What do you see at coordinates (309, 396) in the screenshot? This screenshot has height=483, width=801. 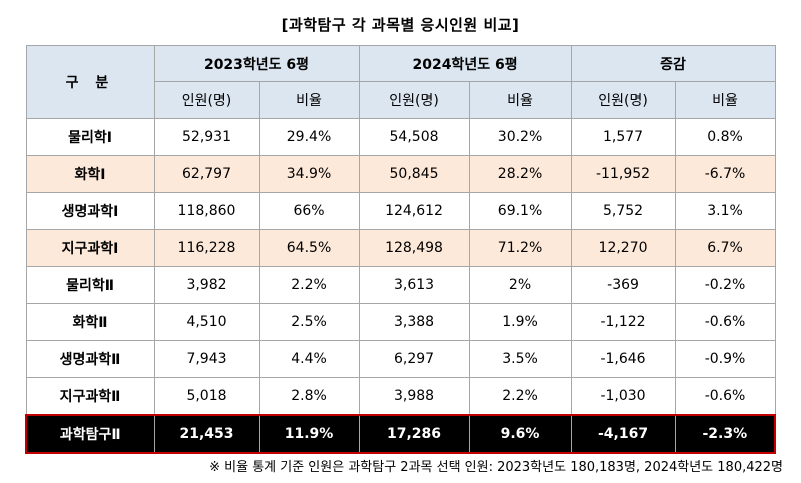 I see `ratio-2023-cell: 2.8%` at bounding box center [309, 396].